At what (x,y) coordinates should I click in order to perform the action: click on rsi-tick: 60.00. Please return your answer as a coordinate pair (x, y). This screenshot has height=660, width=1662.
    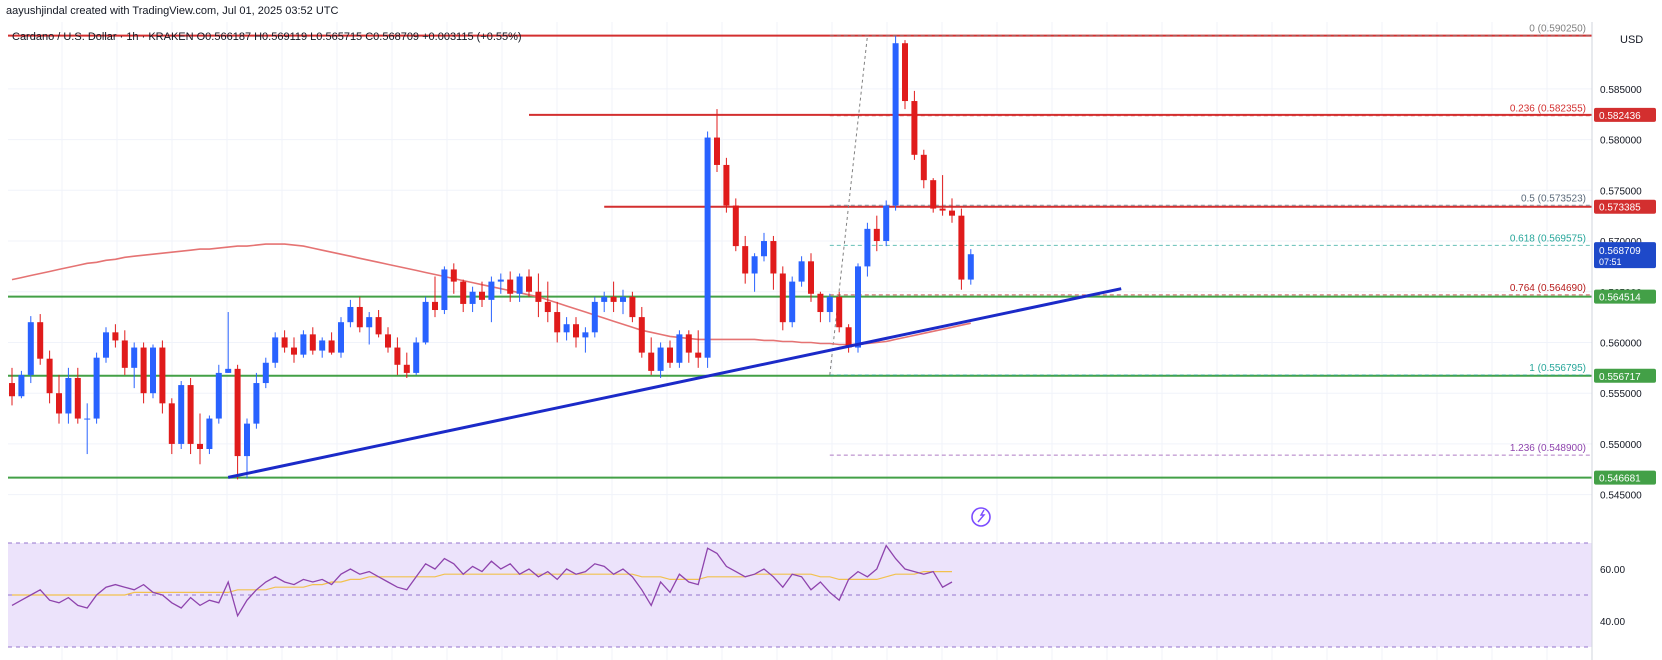
    Looking at the image, I should click on (1612, 570).